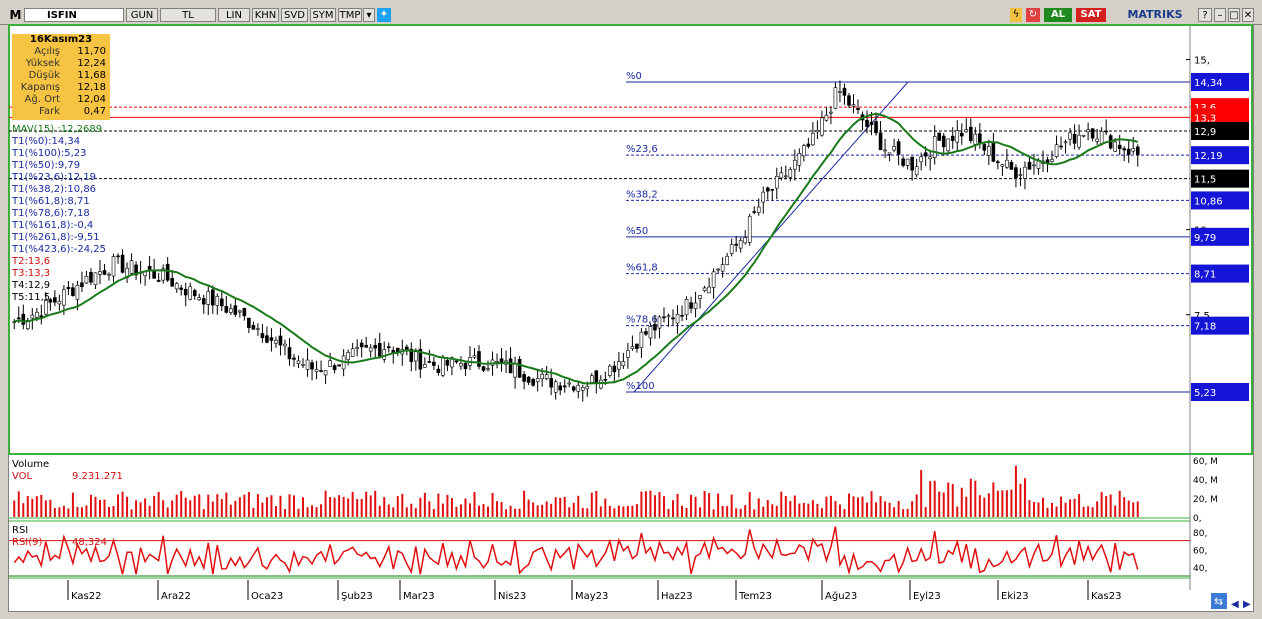 The width and height of the screenshot is (1262, 619). What do you see at coordinates (419, 596) in the screenshot?
I see `month-label: Mar23` at bounding box center [419, 596].